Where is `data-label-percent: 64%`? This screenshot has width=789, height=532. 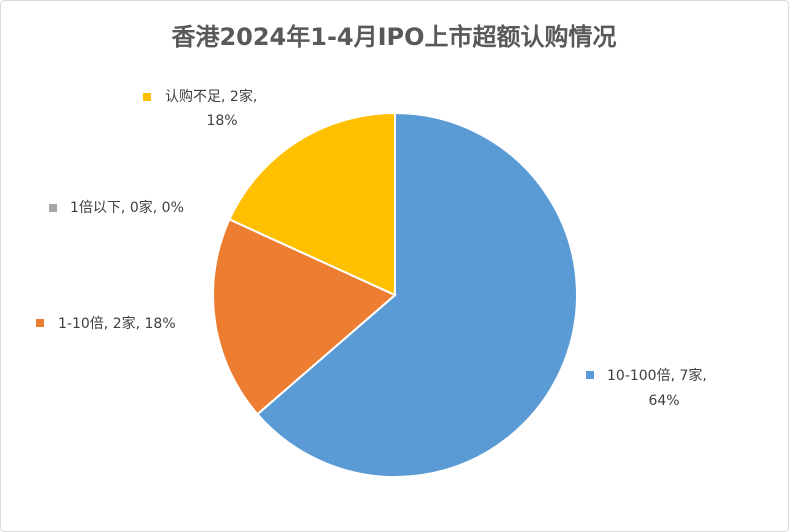
data-label-percent: 64% is located at coordinates (663, 401).